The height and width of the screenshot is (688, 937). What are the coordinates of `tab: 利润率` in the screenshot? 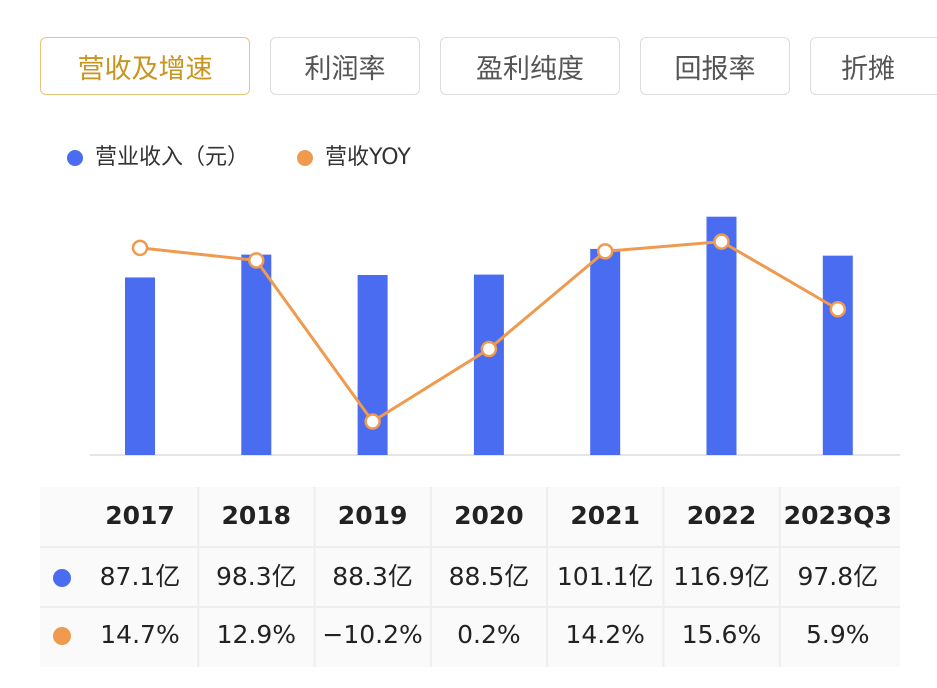 It's located at (345, 66).